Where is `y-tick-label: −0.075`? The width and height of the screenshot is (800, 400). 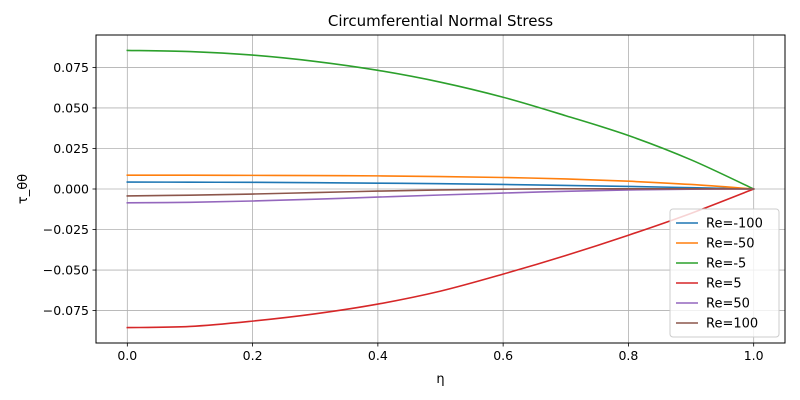
y-tick-label: −0.075 is located at coordinates (66, 310).